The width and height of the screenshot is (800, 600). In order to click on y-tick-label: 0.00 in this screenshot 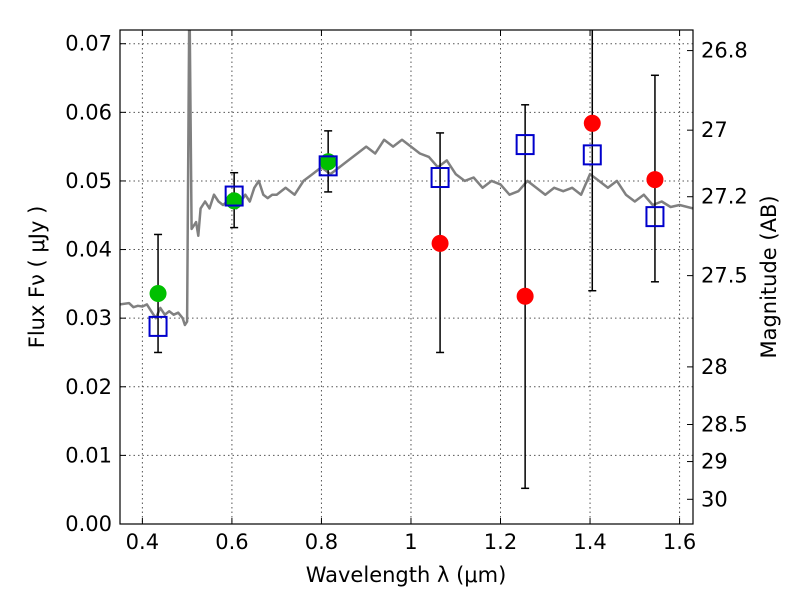, I will do `click(88, 524)`.